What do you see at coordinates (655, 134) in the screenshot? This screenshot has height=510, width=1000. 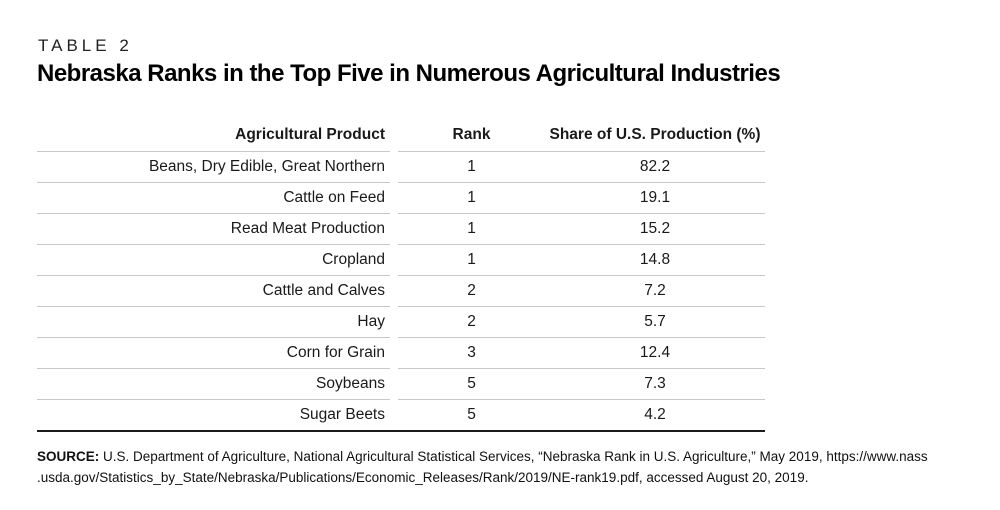 I see `table-header-share: Share of U.S. Production (%)` at bounding box center [655, 134].